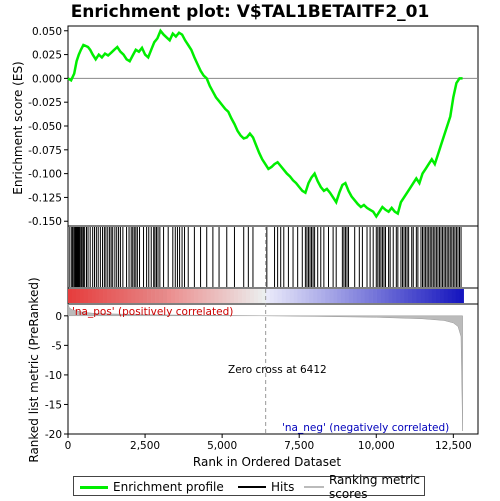  I want to click on legend-swatch-enrichment, so click(94, 487).